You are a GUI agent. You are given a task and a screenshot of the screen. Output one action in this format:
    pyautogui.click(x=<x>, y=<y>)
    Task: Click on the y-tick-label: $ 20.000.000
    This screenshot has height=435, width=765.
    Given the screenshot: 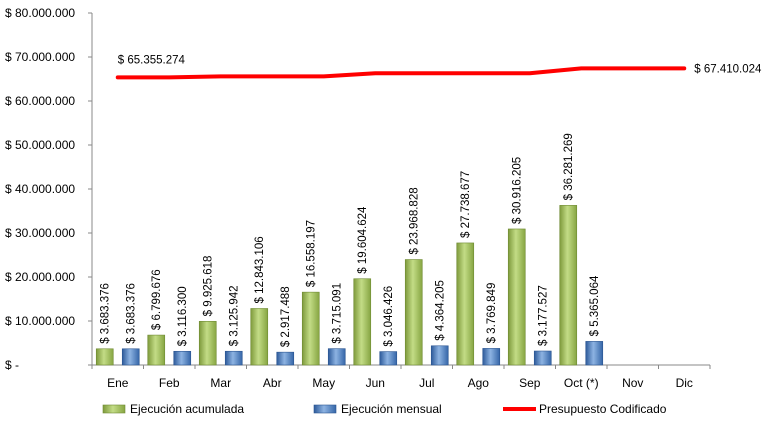 What is the action you would take?
    pyautogui.click(x=40, y=277)
    